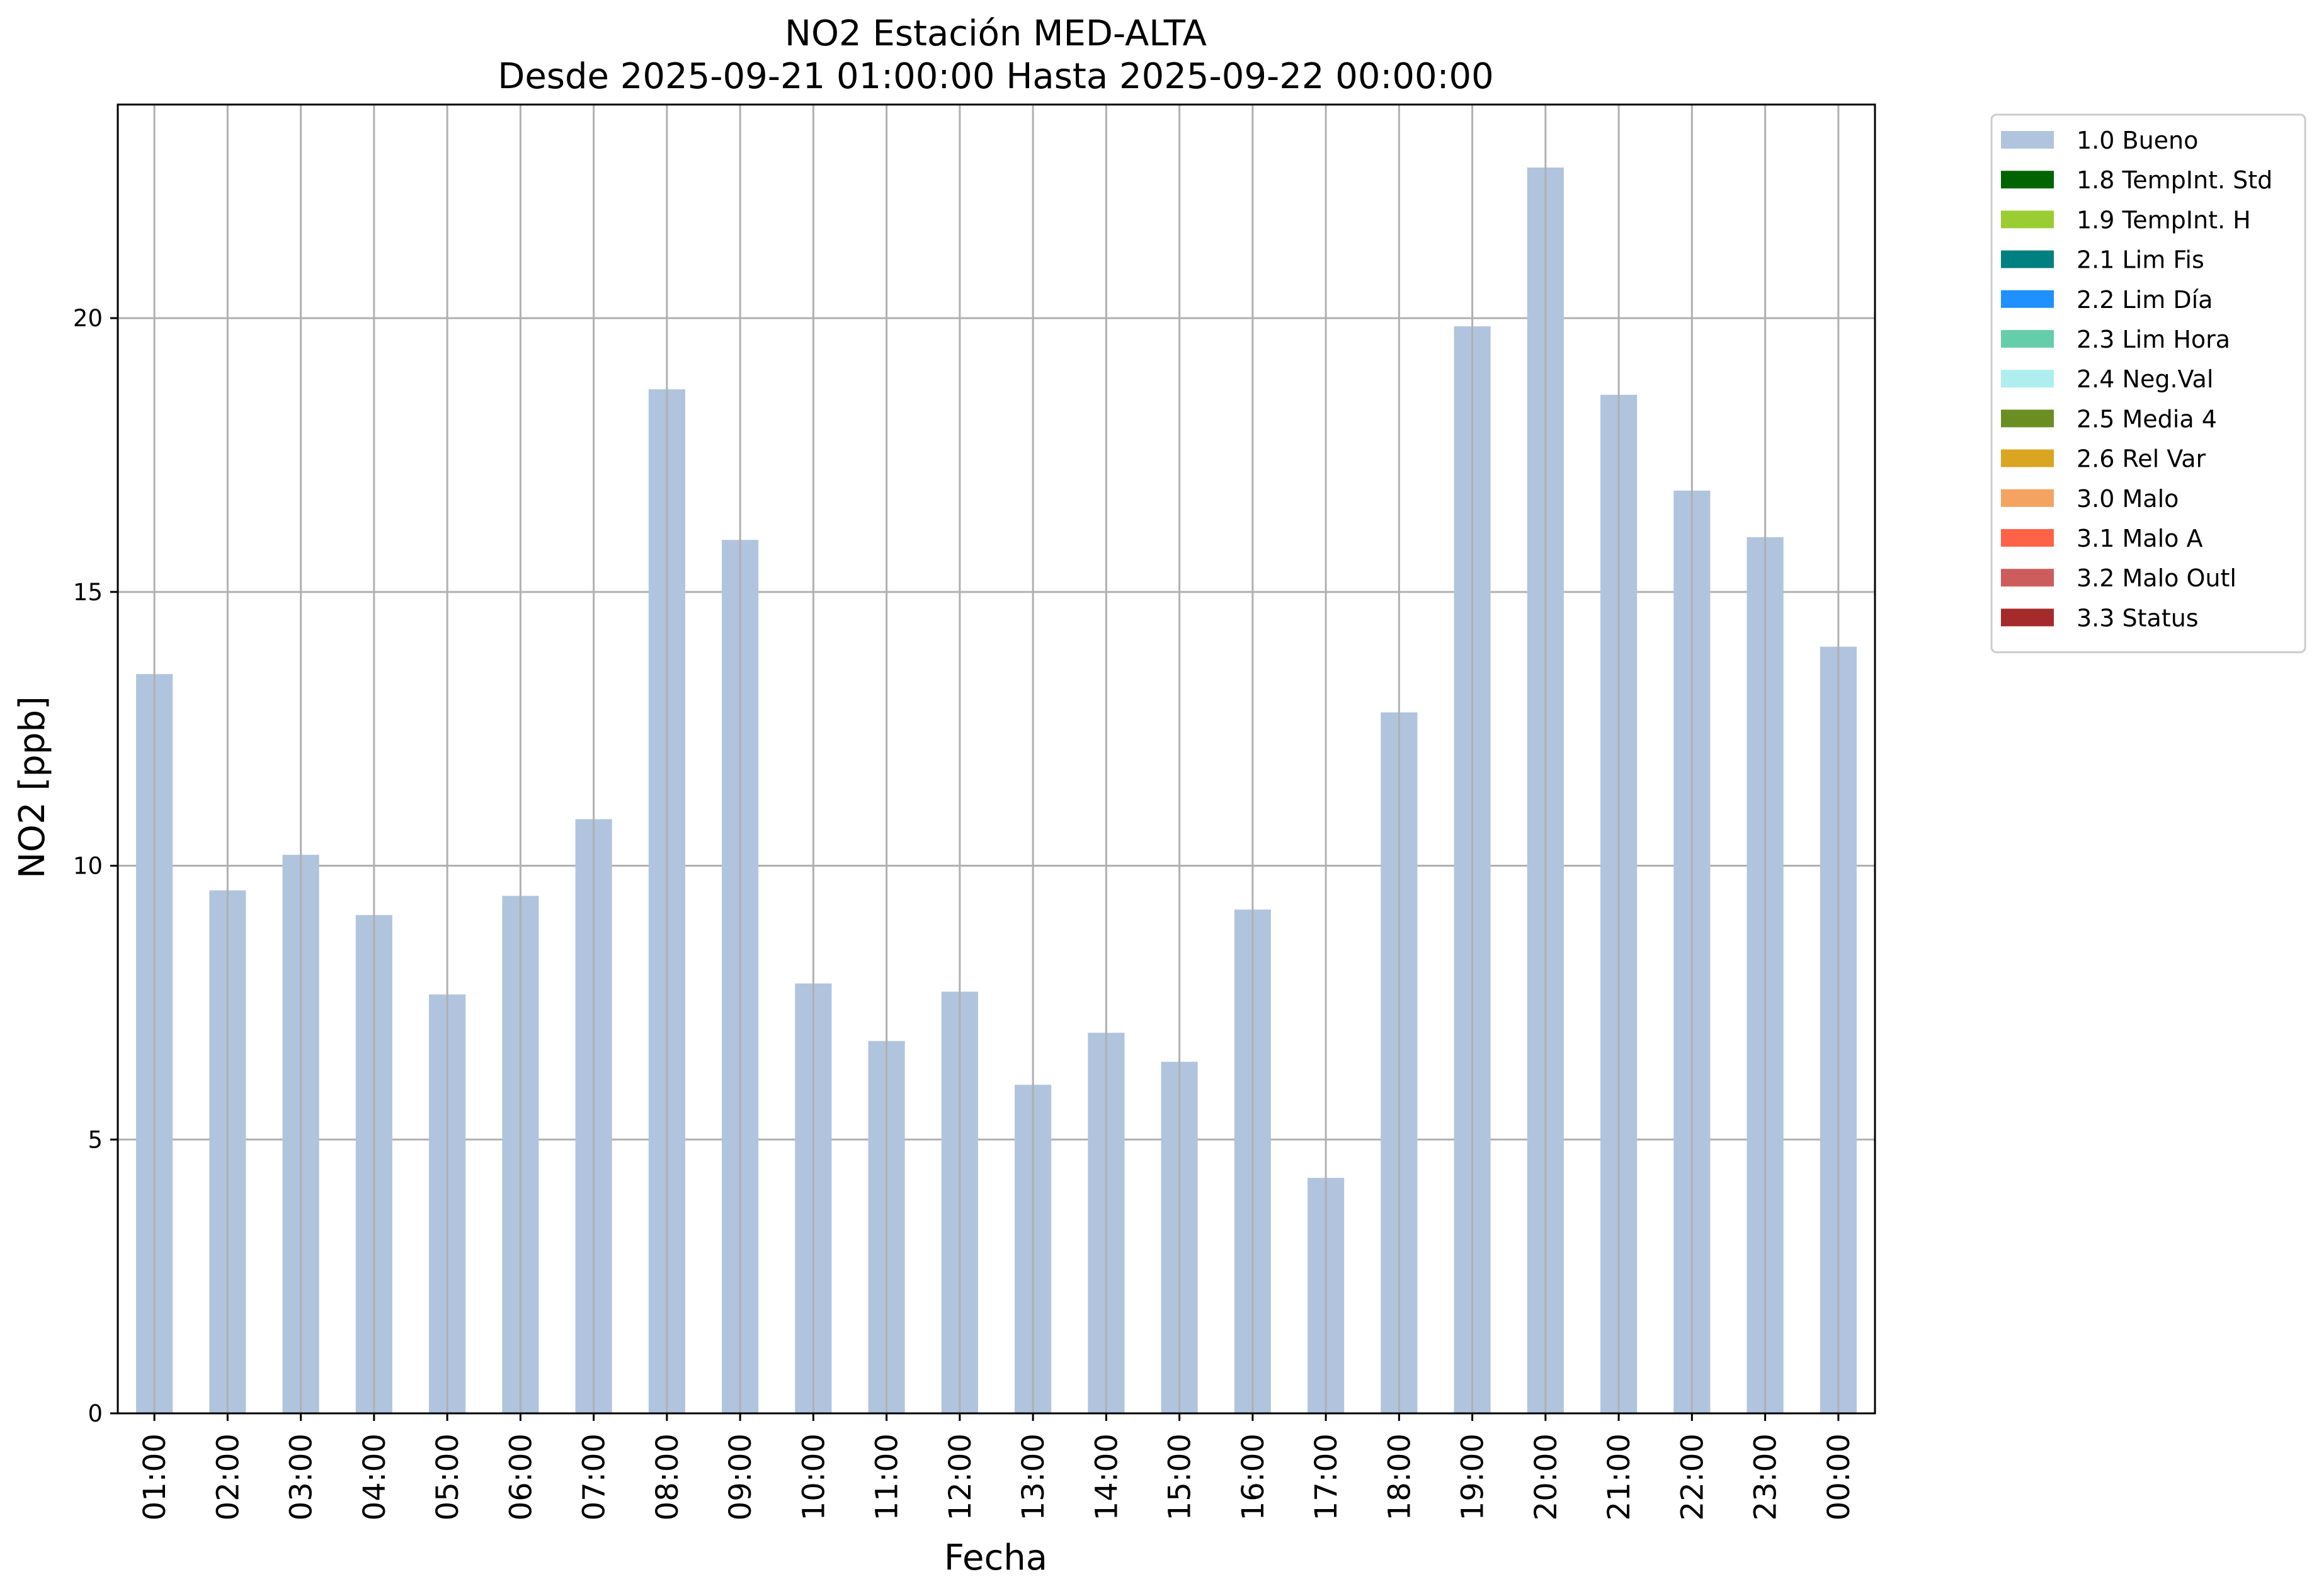  I want to click on legend-label: 1.0 Bueno, so click(2137, 140).